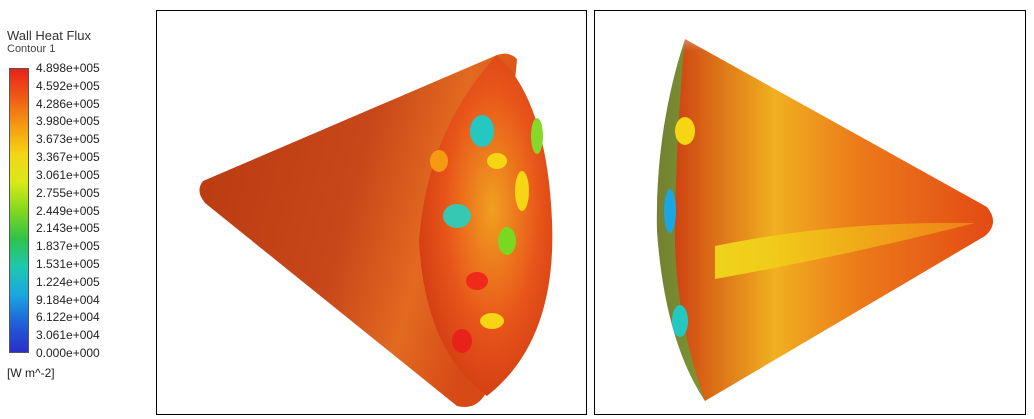  Describe the element at coordinates (68, 246) in the screenshot. I see `legend-tick-label: 1.837e+005` at that location.